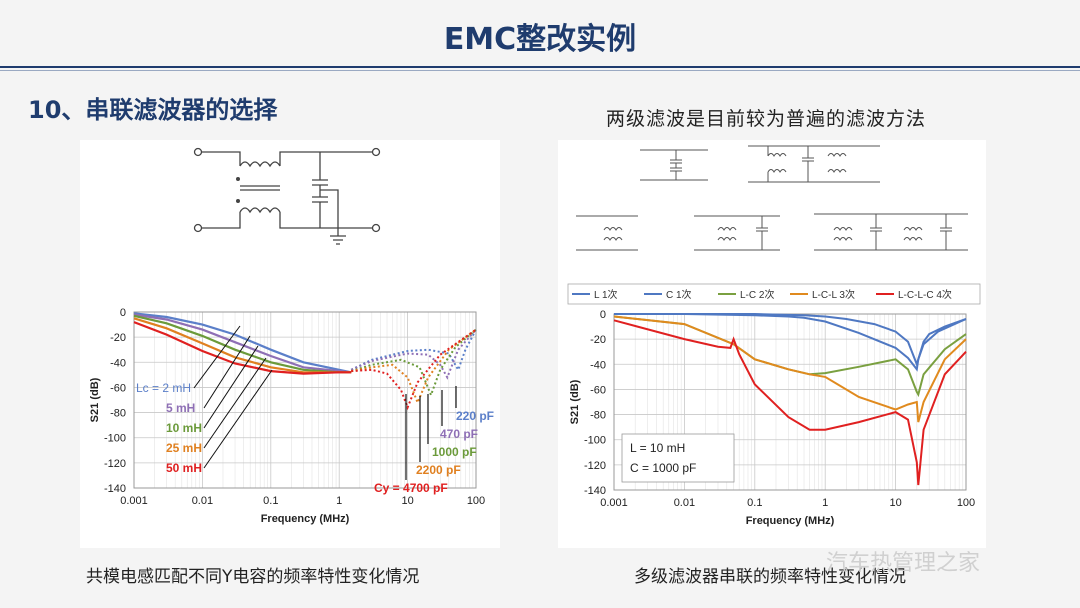 The image size is (1080, 608). I want to click on annotation-line-1: C = 1000 pF, so click(663, 468).